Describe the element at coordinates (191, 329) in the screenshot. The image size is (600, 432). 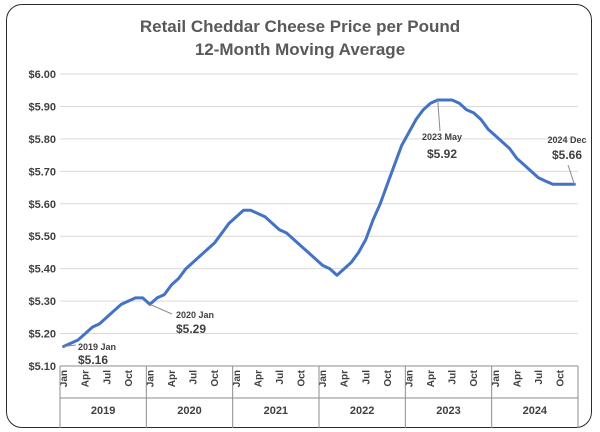
I see `annotation-value: $5.29` at that location.